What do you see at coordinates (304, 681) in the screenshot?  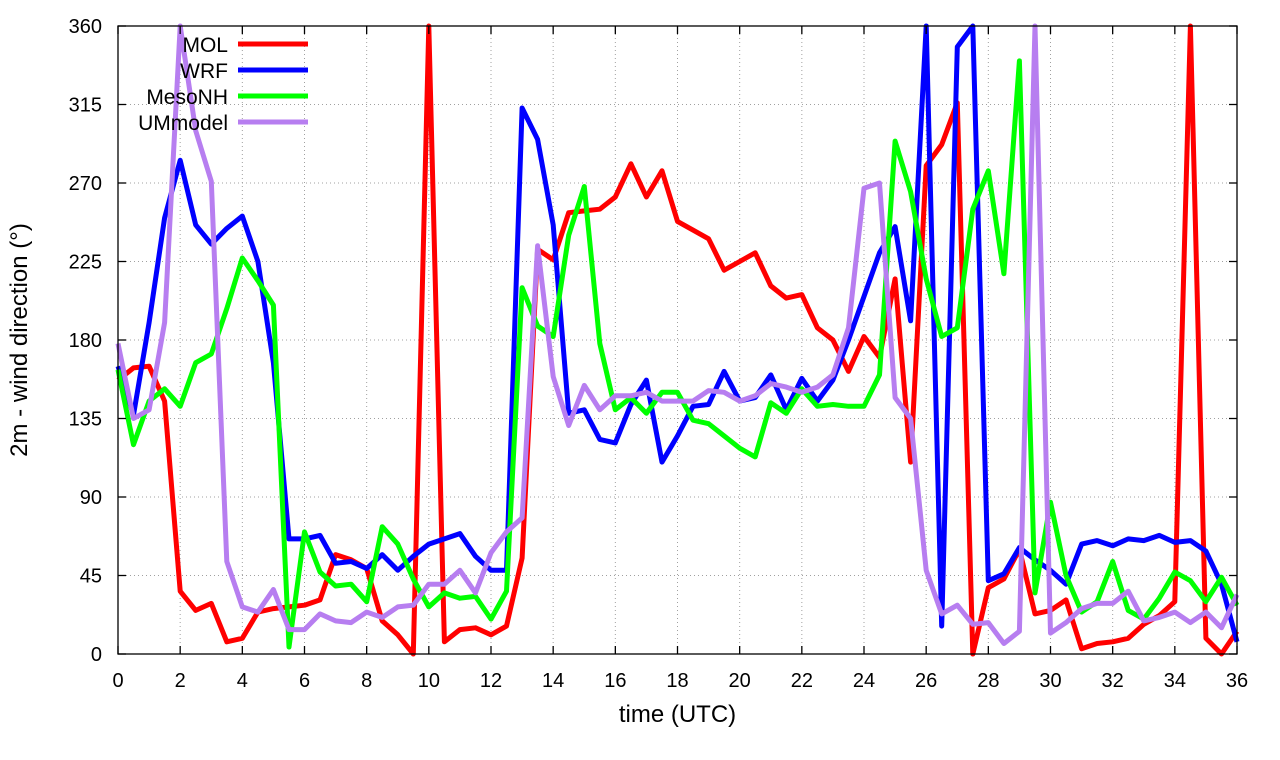 I see `x-tick-label: 6` at bounding box center [304, 681].